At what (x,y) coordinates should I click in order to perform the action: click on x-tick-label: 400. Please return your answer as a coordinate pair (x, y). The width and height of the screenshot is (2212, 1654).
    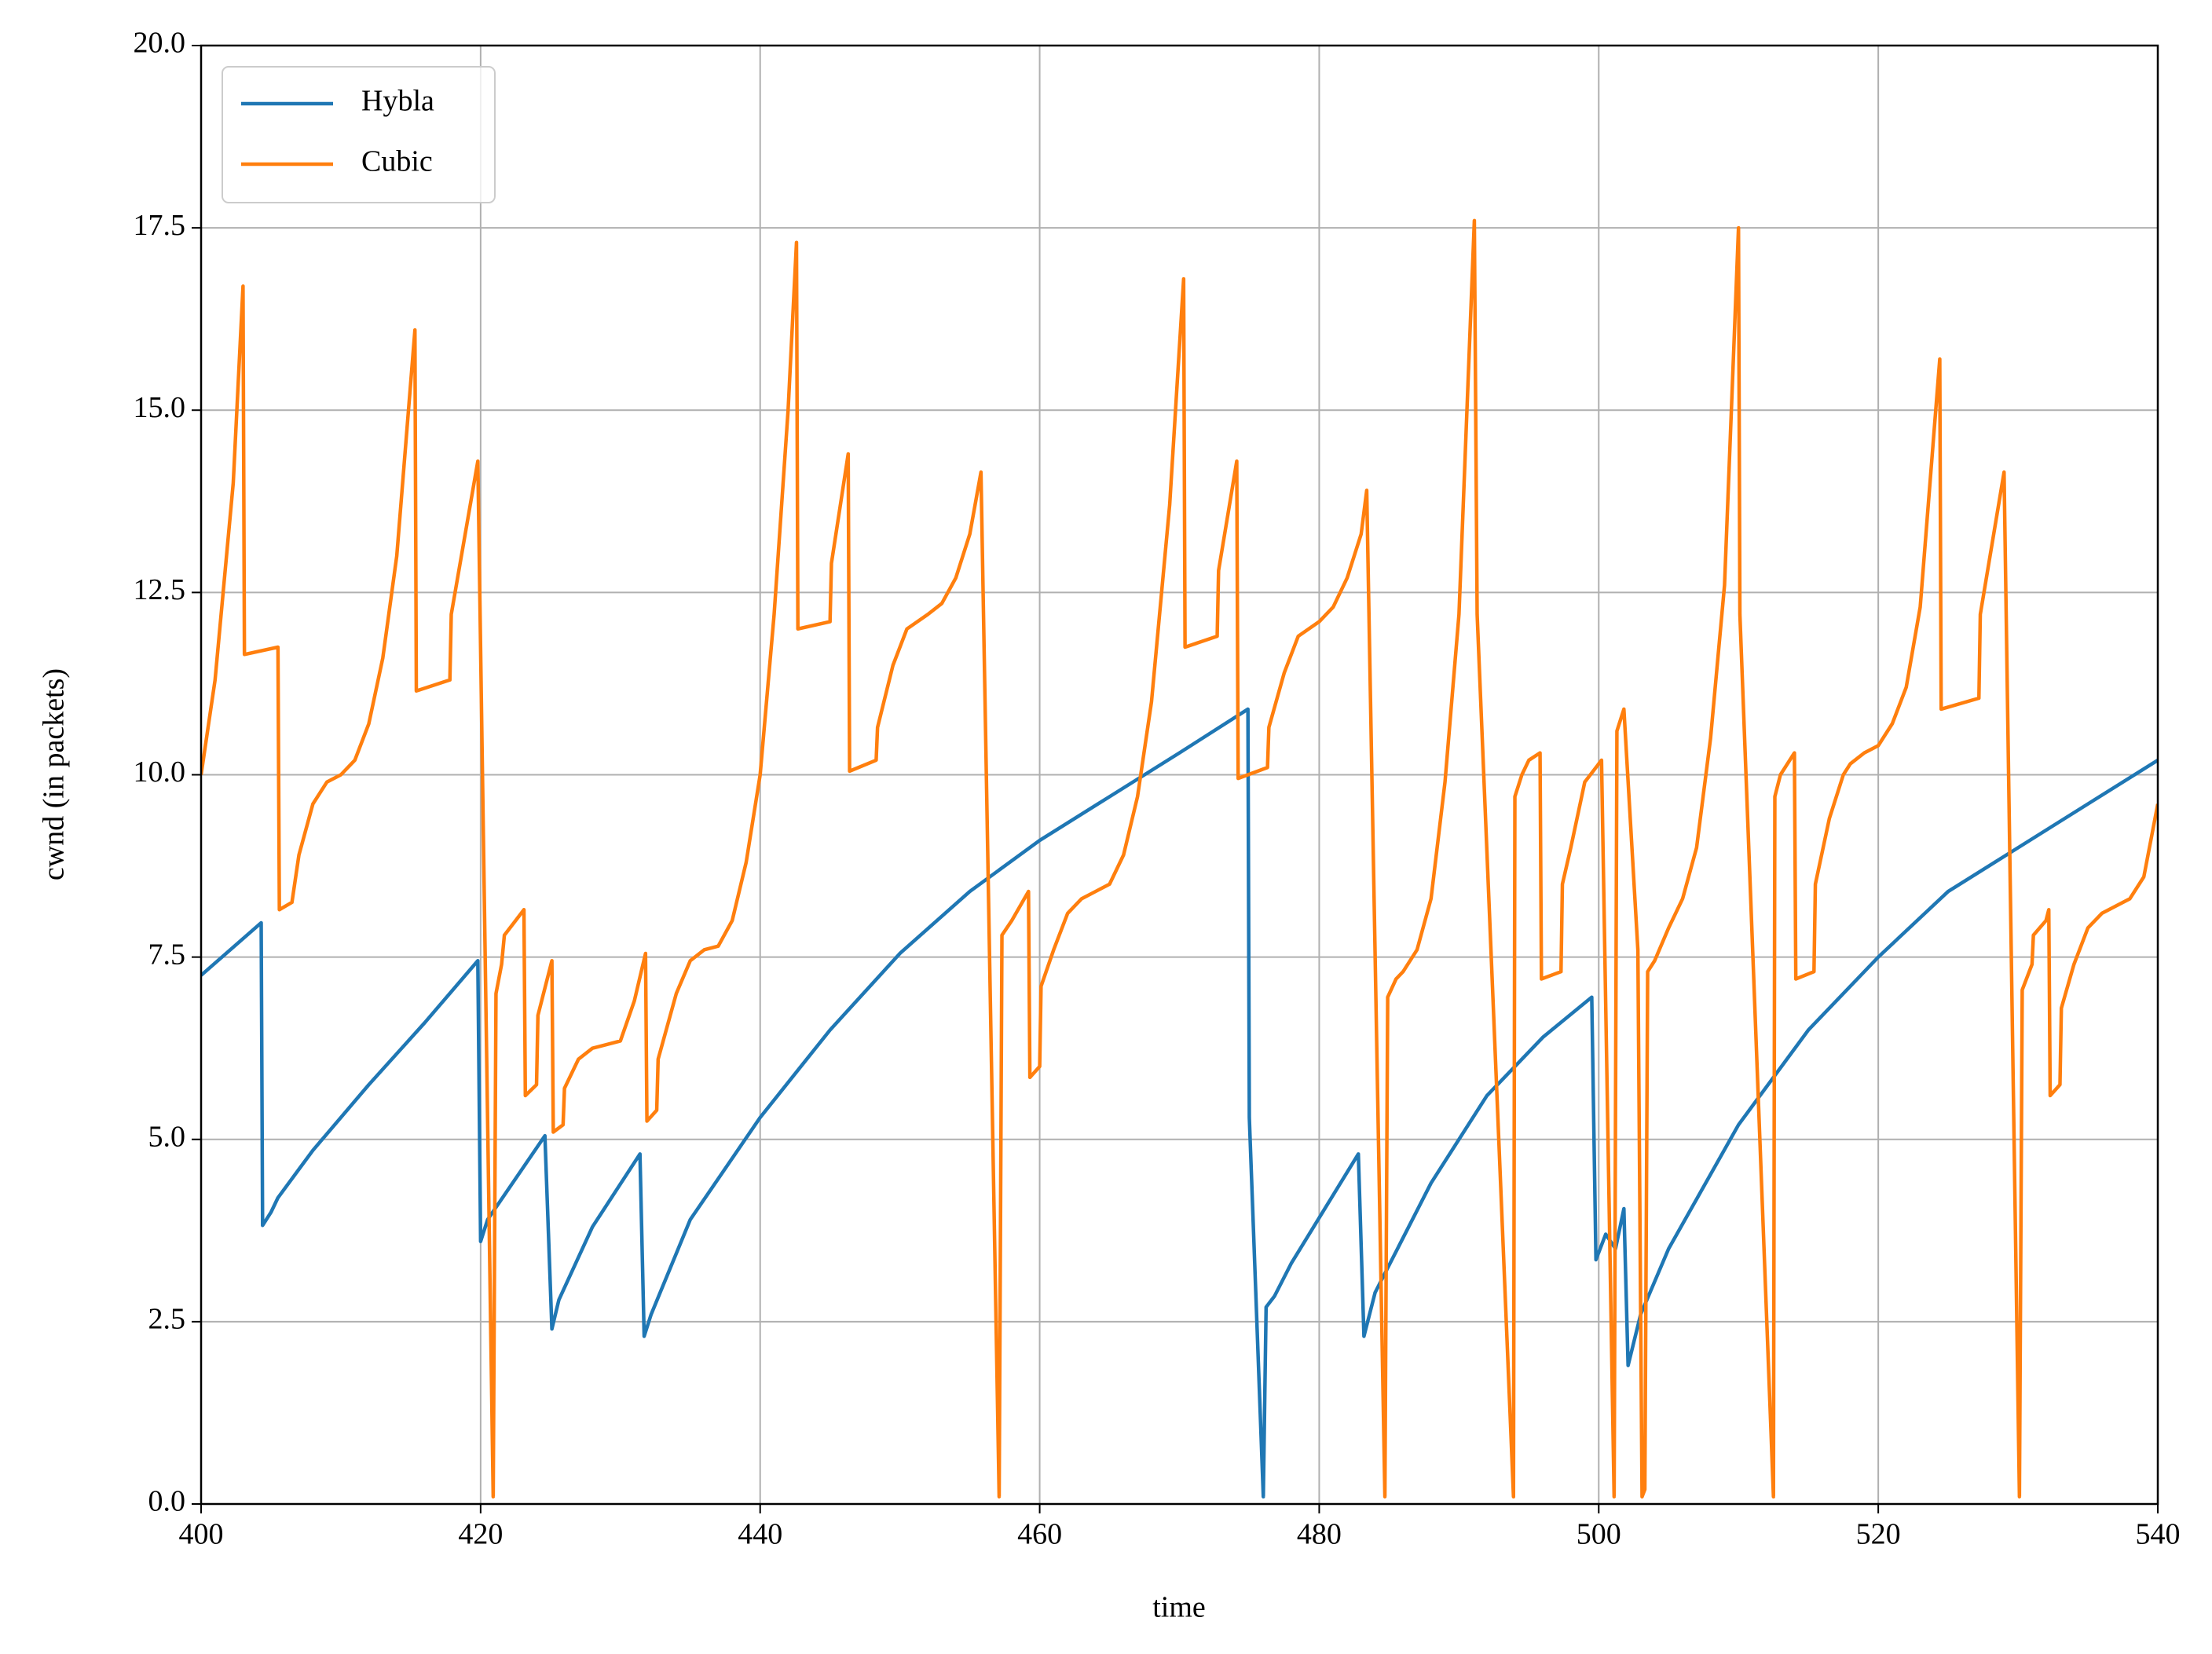
    Looking at the image, I should click on (202, 1534).